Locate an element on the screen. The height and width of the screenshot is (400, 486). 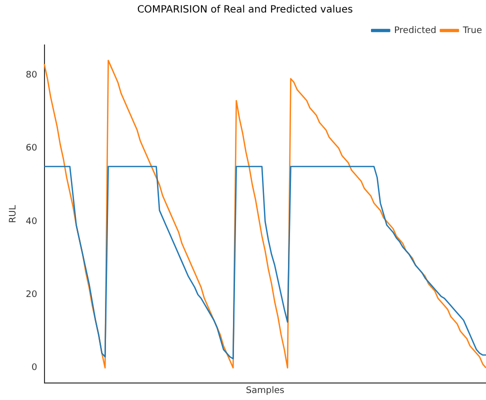
y-tick-label: 0 is located at coordinates (35, 368).